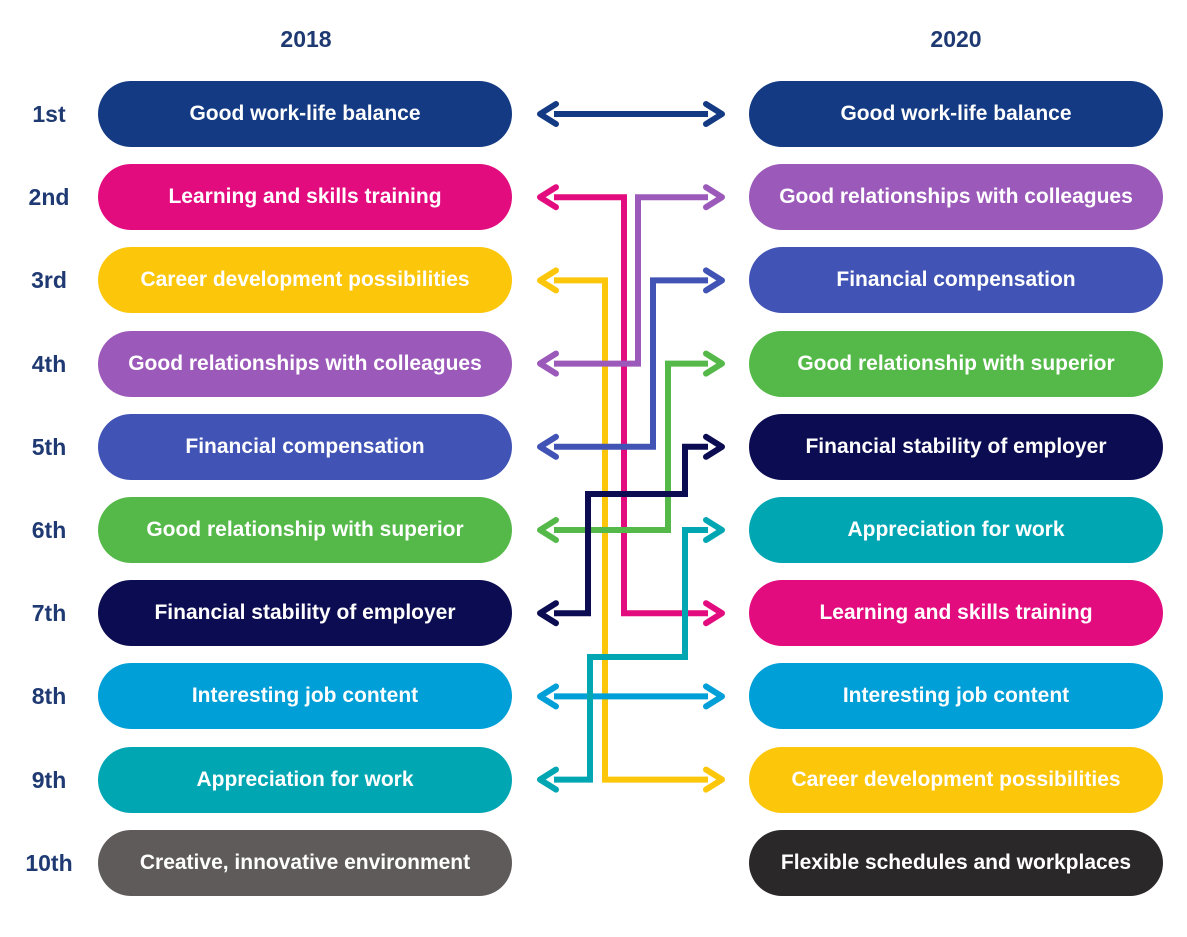  I want to click on factor-2018-pill: Career development possibilities, so click(305, 280).